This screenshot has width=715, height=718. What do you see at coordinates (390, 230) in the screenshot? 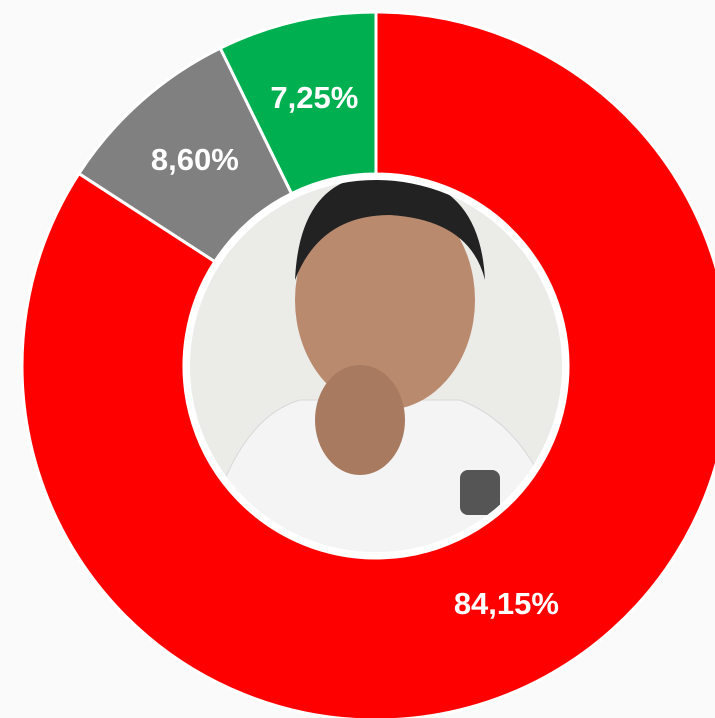
I see `photo-hair` at bounding box center [390, 230].